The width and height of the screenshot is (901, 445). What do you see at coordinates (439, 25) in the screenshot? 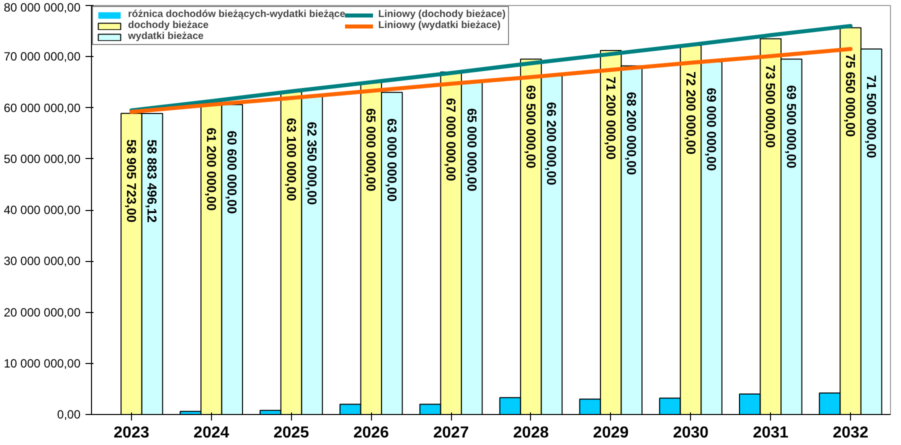
I see `legend-label: Liniowy (wydatki bieżace)` at bounding box center [439, 25].